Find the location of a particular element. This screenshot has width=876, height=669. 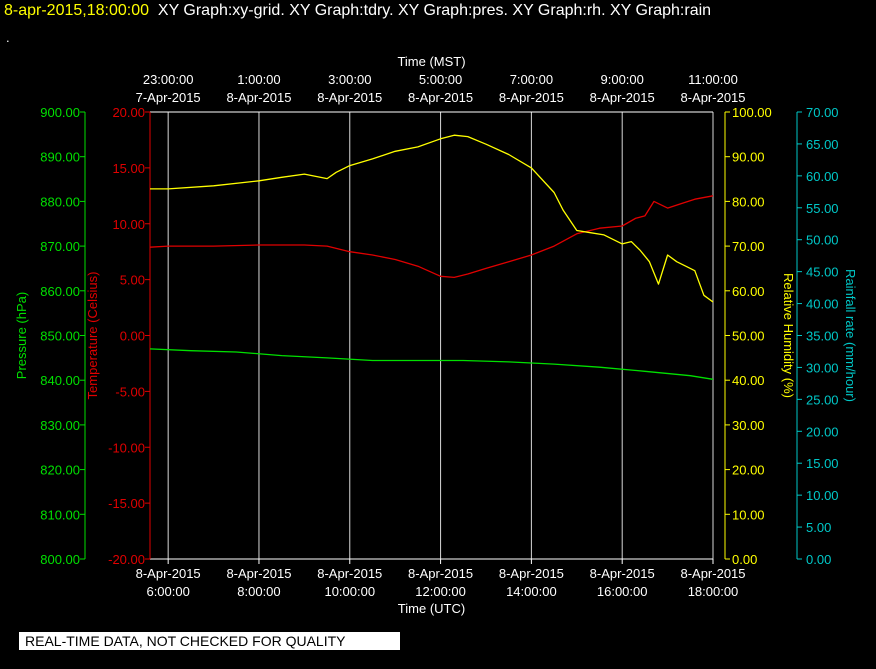

rainfall-tick-label: 70.00 is located at coordinates (822, 112).